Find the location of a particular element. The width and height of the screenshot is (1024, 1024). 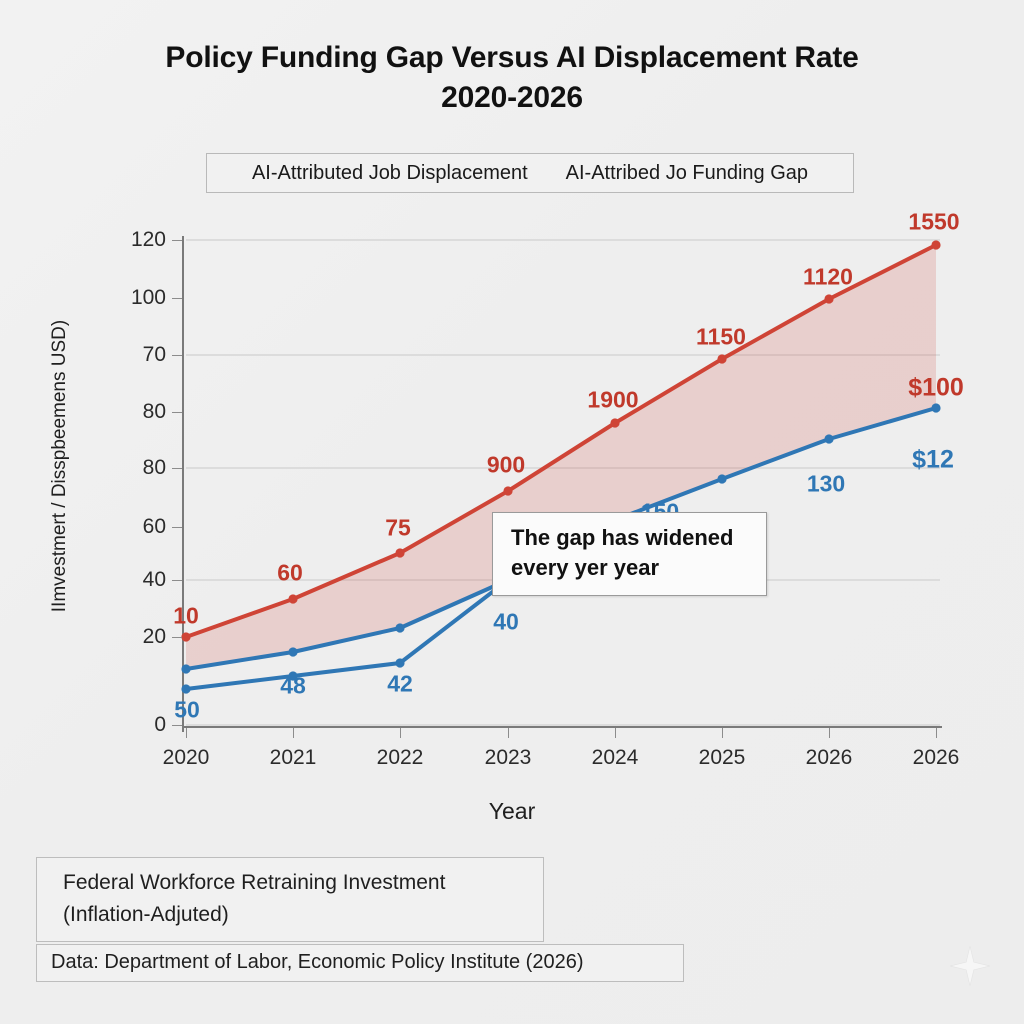

y-tick-label: 70 is located at coordinates (154, 354).